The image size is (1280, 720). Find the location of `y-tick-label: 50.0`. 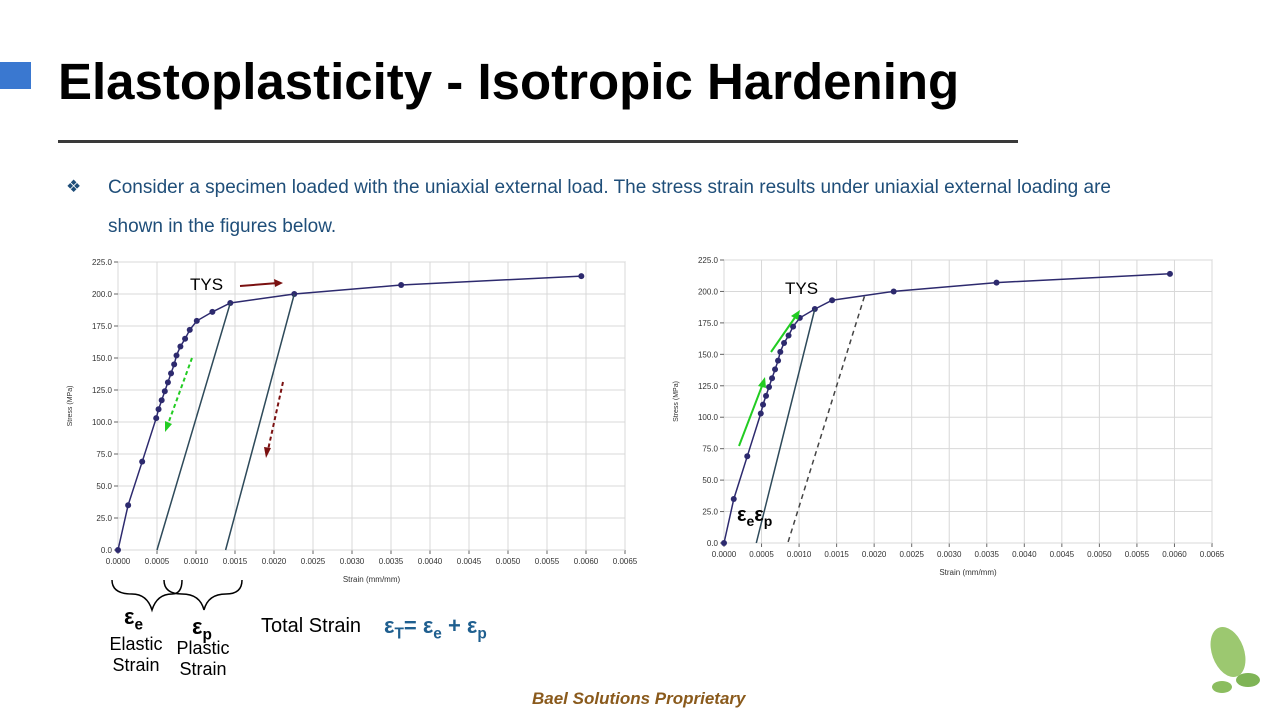

y-tick-label: 50.0 is located at coordinates (710, 480).